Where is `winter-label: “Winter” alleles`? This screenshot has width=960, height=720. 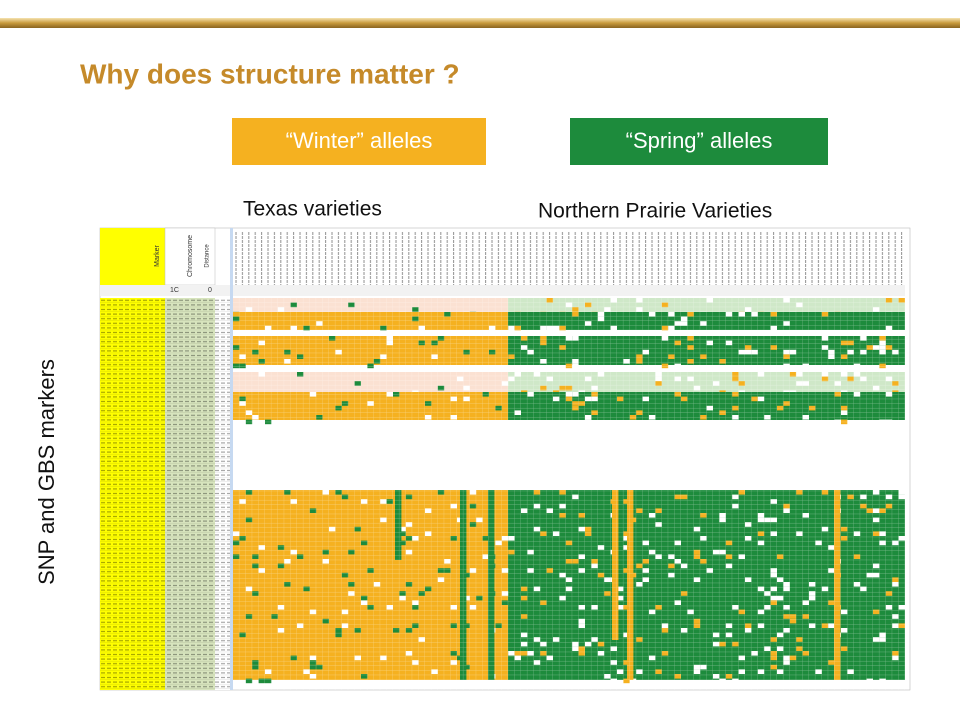
winter-label: “Winter” alleles is located at coordinates (359, 140).